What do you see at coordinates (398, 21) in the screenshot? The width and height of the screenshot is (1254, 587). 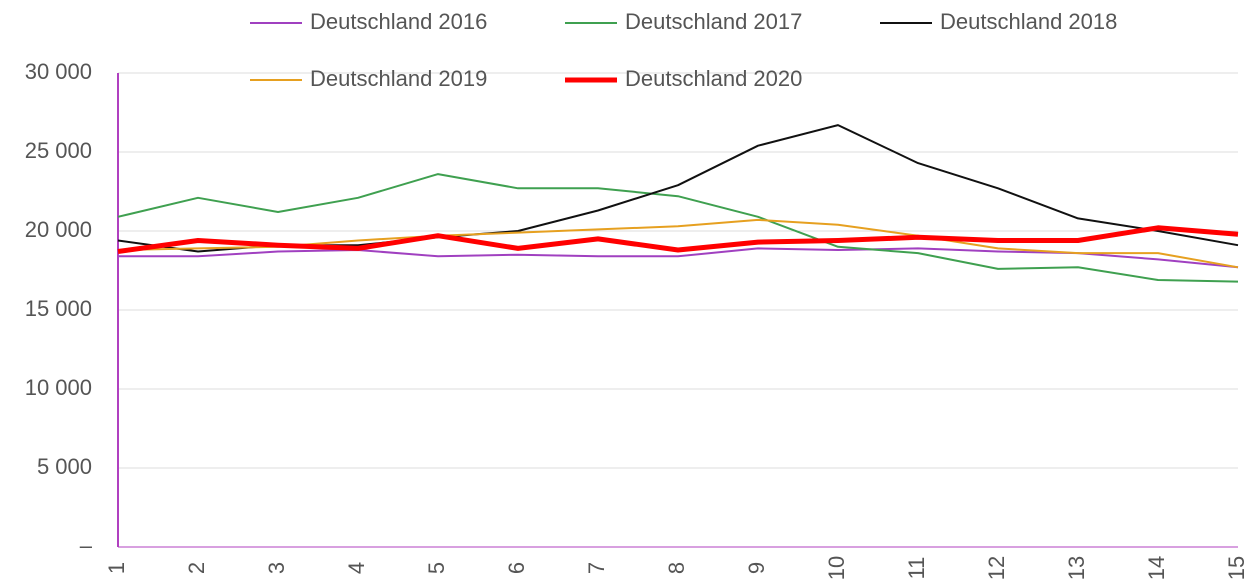 I see `legend-label: Deutschland 2016` at bounding box center [398, 21].